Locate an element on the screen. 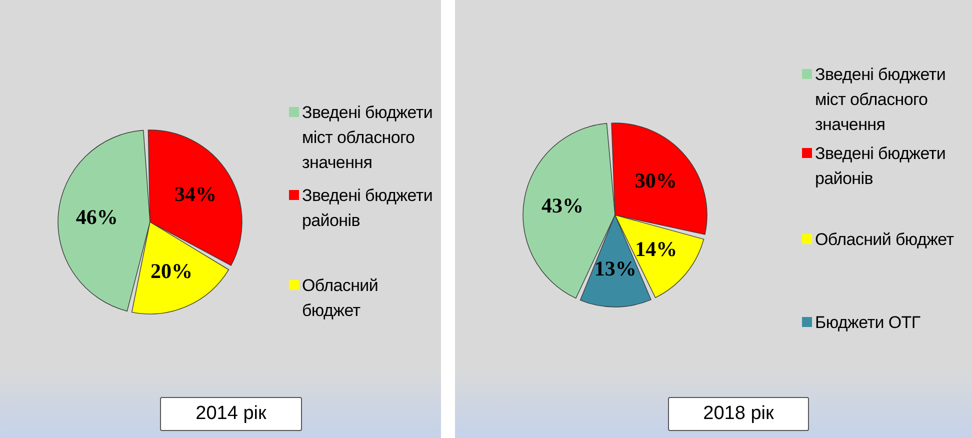 The image size is (972, 438). data-label: 46% is located at coordinates (97, 217).